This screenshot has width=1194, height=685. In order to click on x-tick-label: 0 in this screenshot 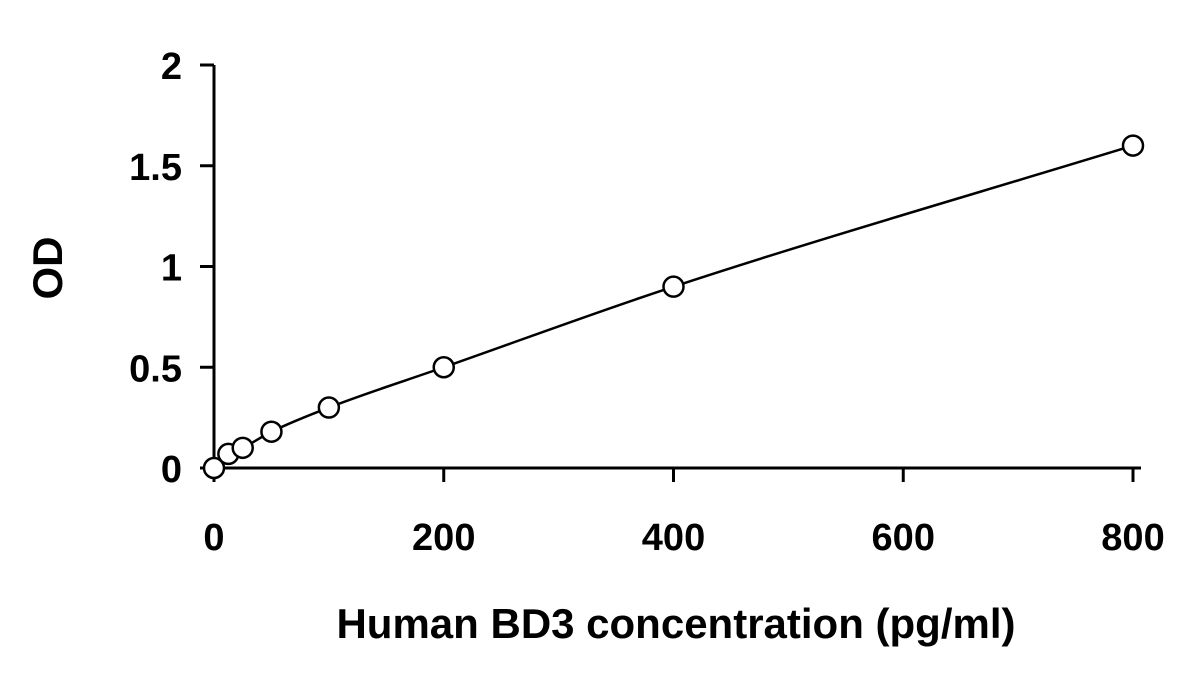, I will do `click(213, 538)`.